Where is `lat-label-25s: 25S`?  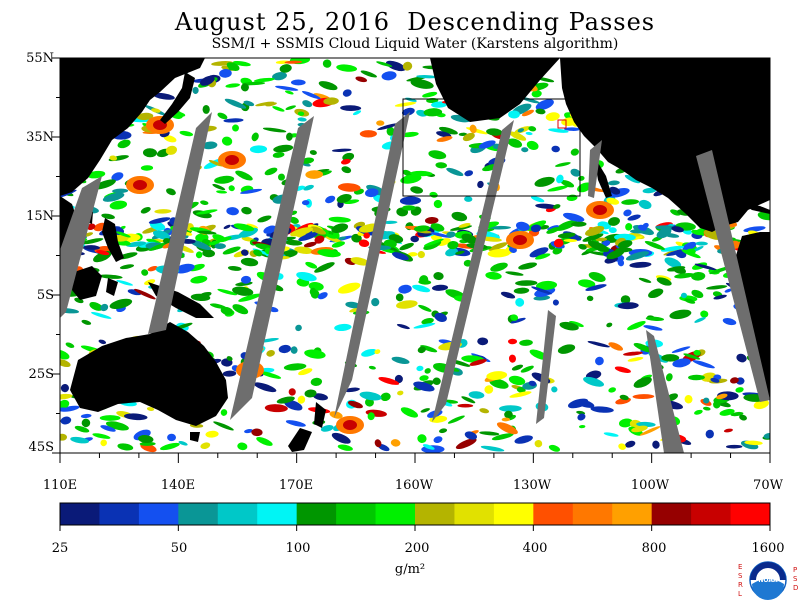
lat-label-25s: 25S is located at coordinates (41, 374).